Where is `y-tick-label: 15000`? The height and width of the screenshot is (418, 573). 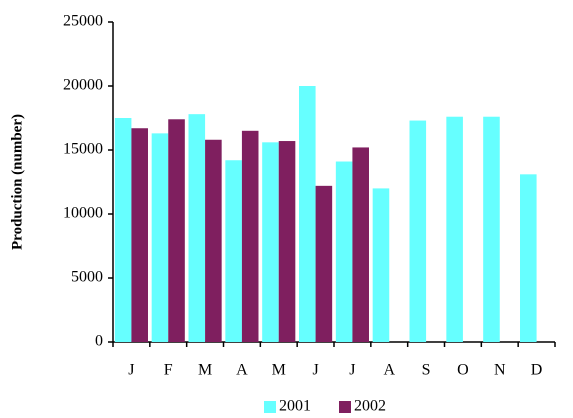 y-tick-label: 15000 is located at coordinates (83, 149).